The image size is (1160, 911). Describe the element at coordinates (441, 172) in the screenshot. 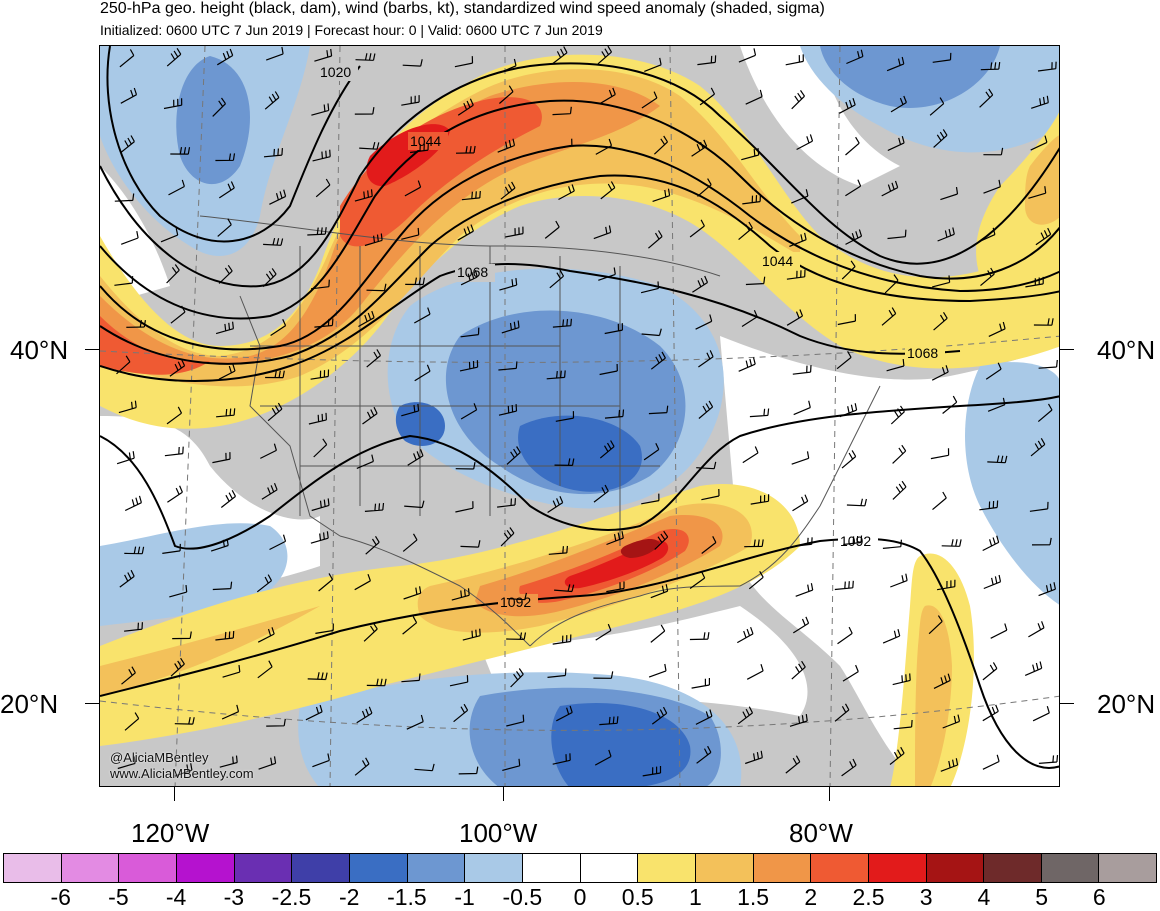

I see `shade-jet-north-red` at that location.